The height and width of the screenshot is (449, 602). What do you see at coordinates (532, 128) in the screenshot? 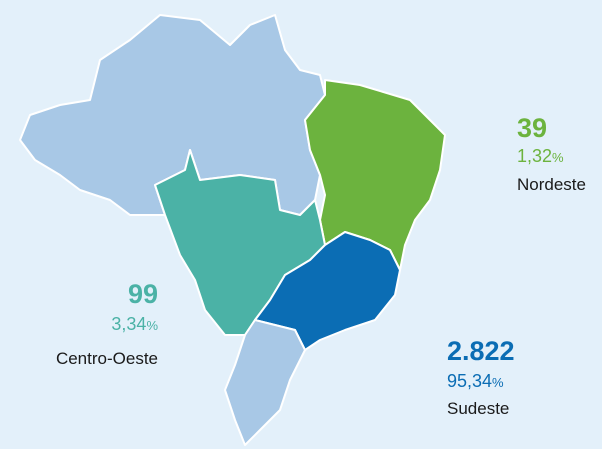
I see `region-value: 39` at bounding box center [532, 128].